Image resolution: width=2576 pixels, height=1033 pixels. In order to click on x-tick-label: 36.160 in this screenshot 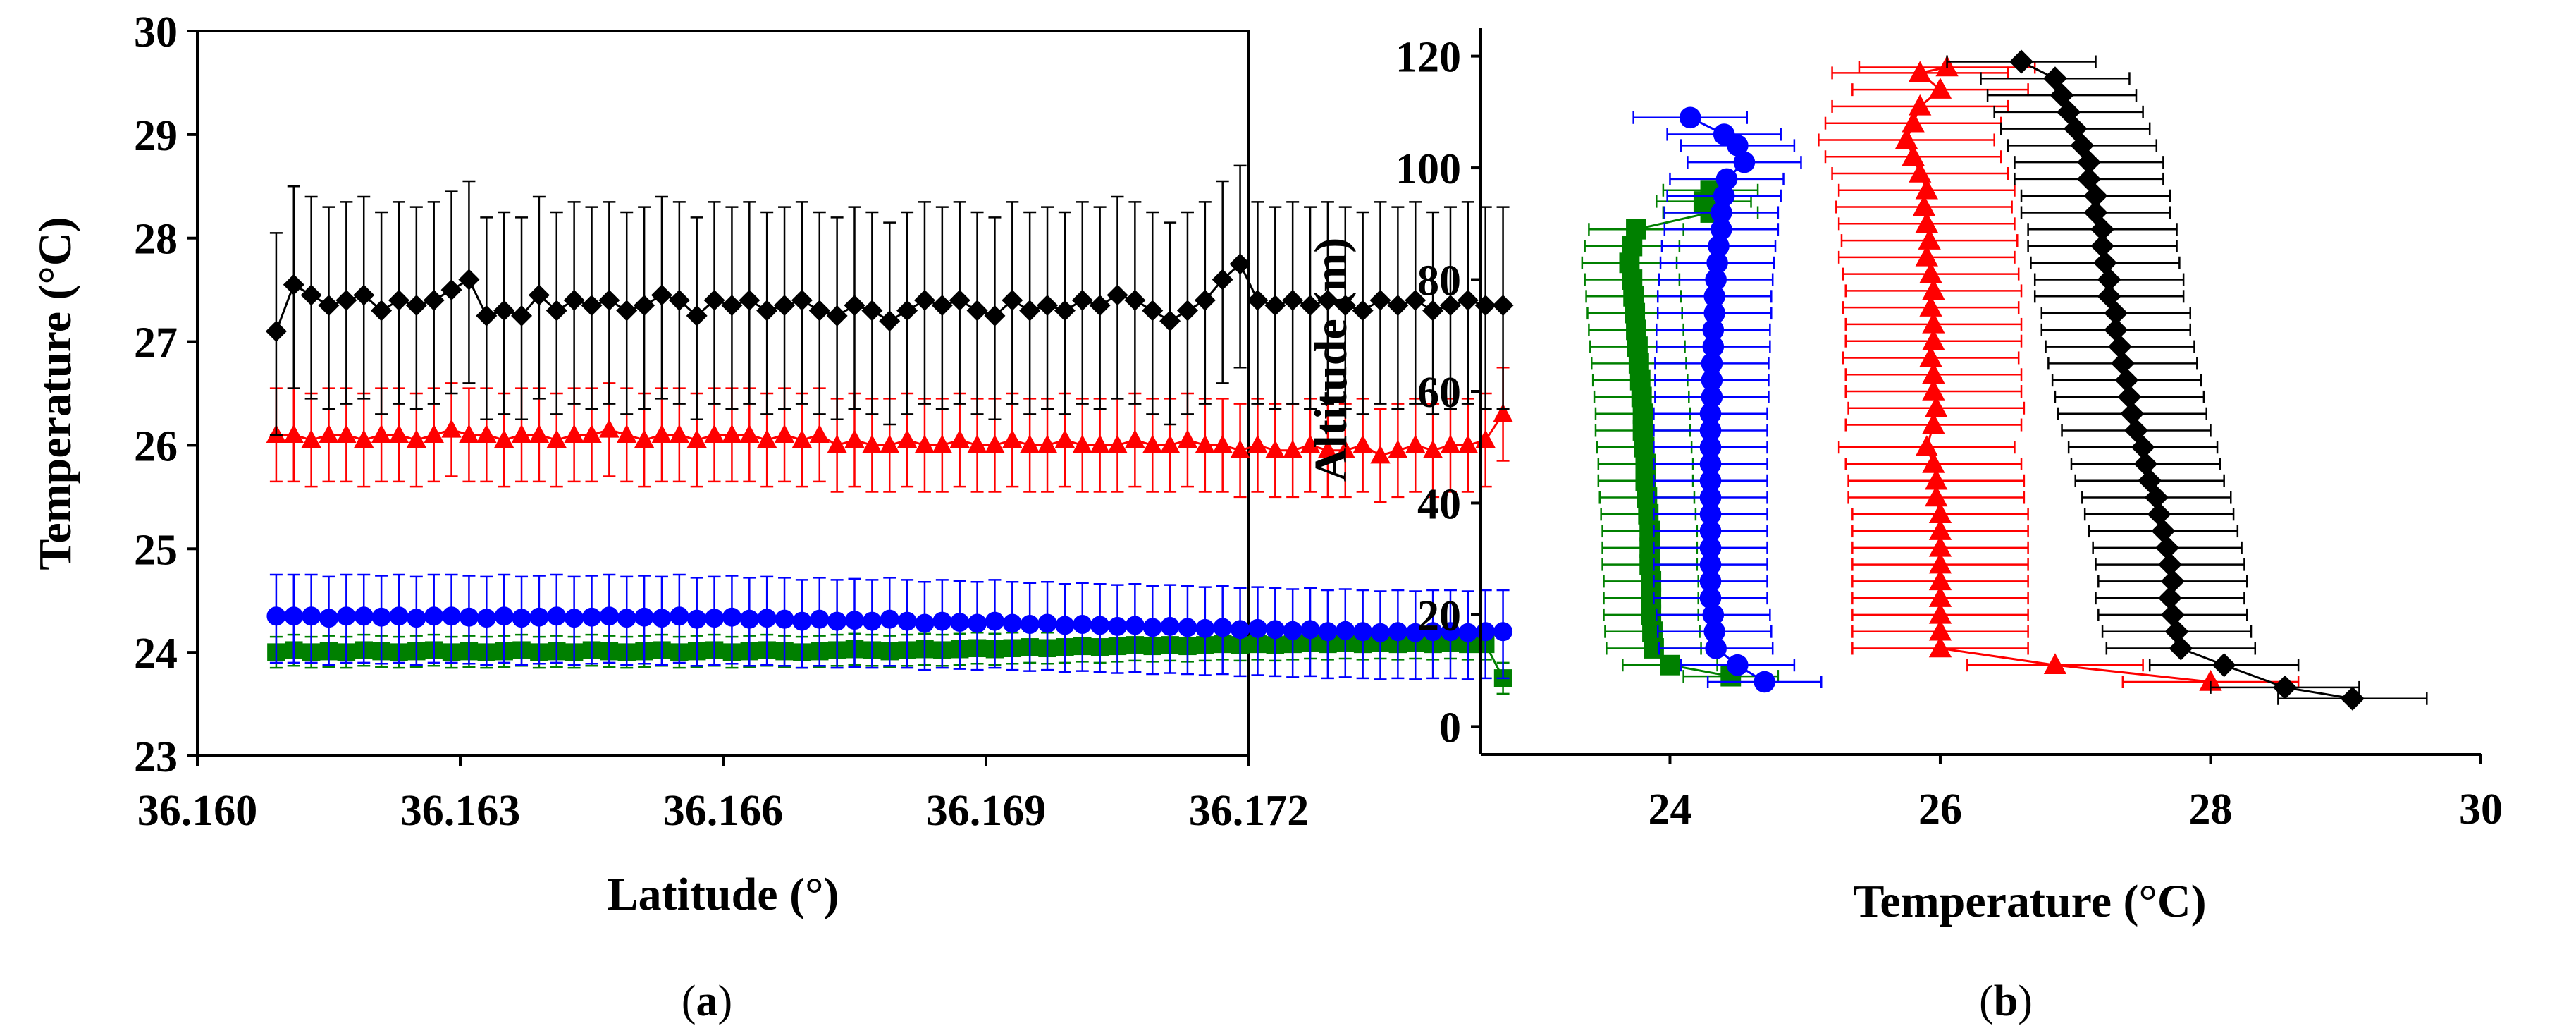, I will do `click(197, 811)`.